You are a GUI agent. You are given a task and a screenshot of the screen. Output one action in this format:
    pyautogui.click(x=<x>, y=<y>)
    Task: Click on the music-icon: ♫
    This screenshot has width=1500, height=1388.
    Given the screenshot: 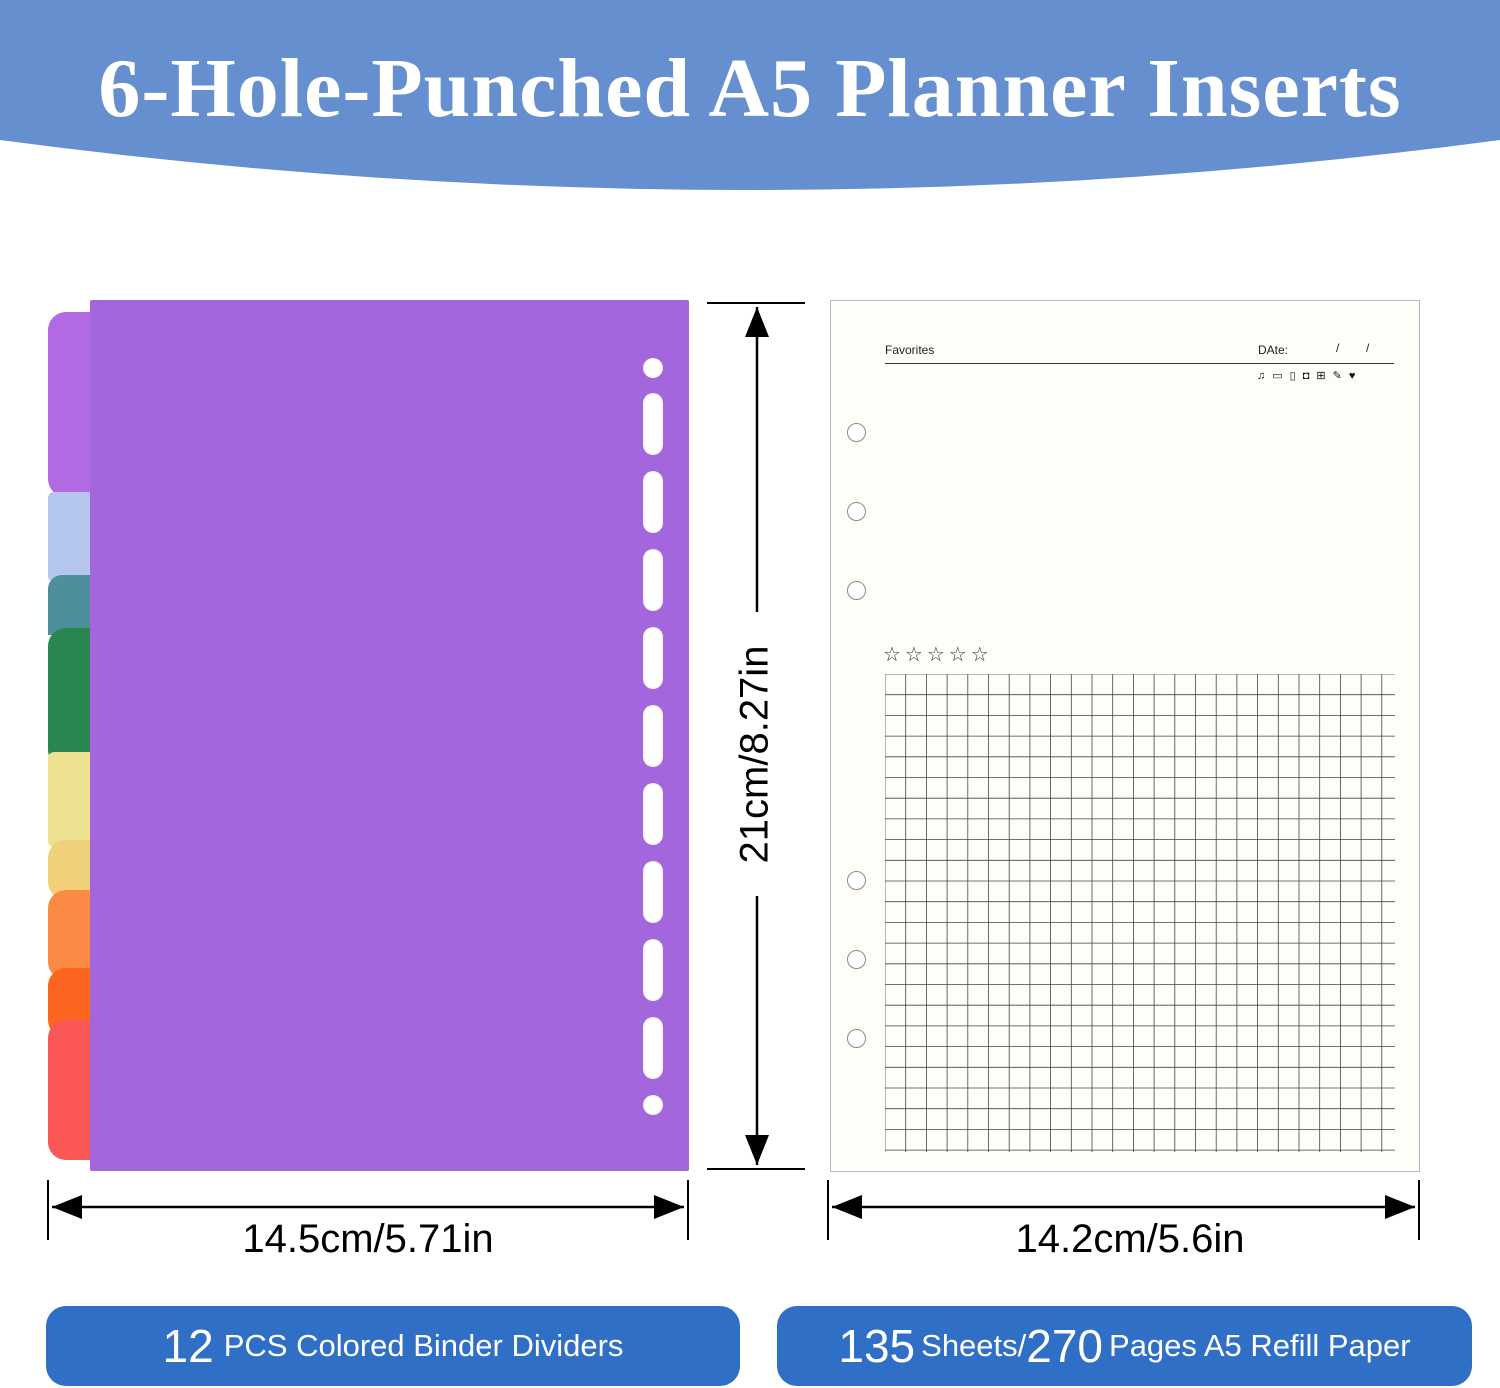 What is the action you would take?
    pyautogui.click(x=1265, y=376)
    